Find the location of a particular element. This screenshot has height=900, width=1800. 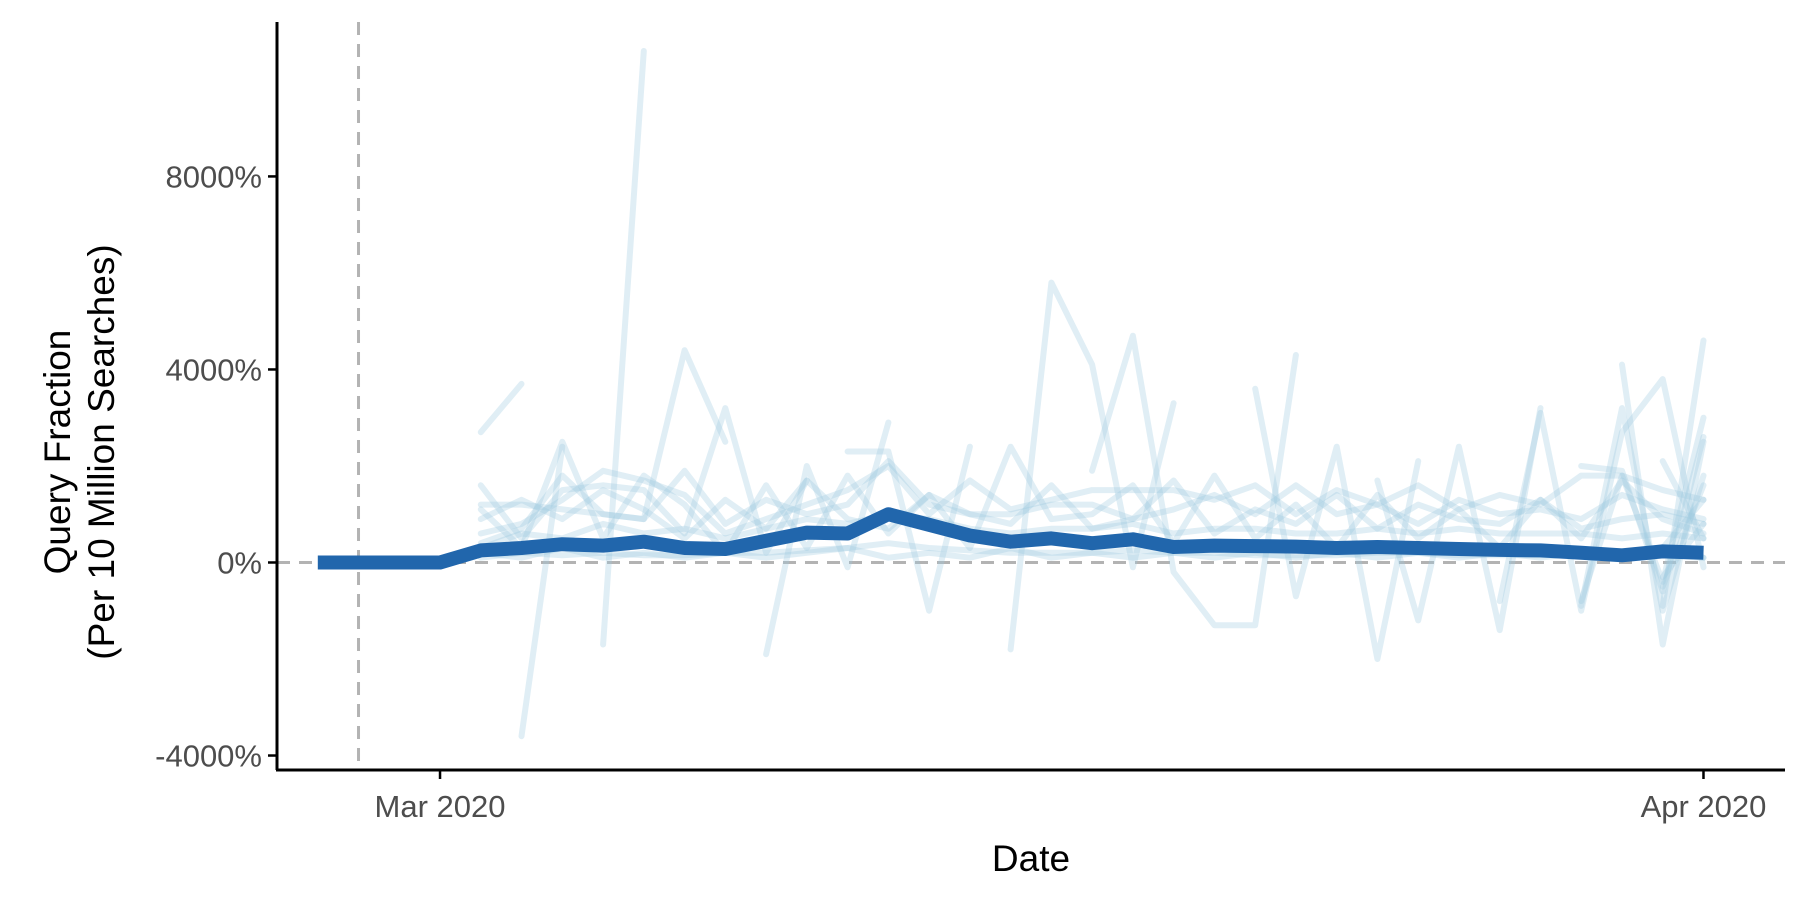

x-tick-label: Mar 2020 is located at coordinates (440, 806).